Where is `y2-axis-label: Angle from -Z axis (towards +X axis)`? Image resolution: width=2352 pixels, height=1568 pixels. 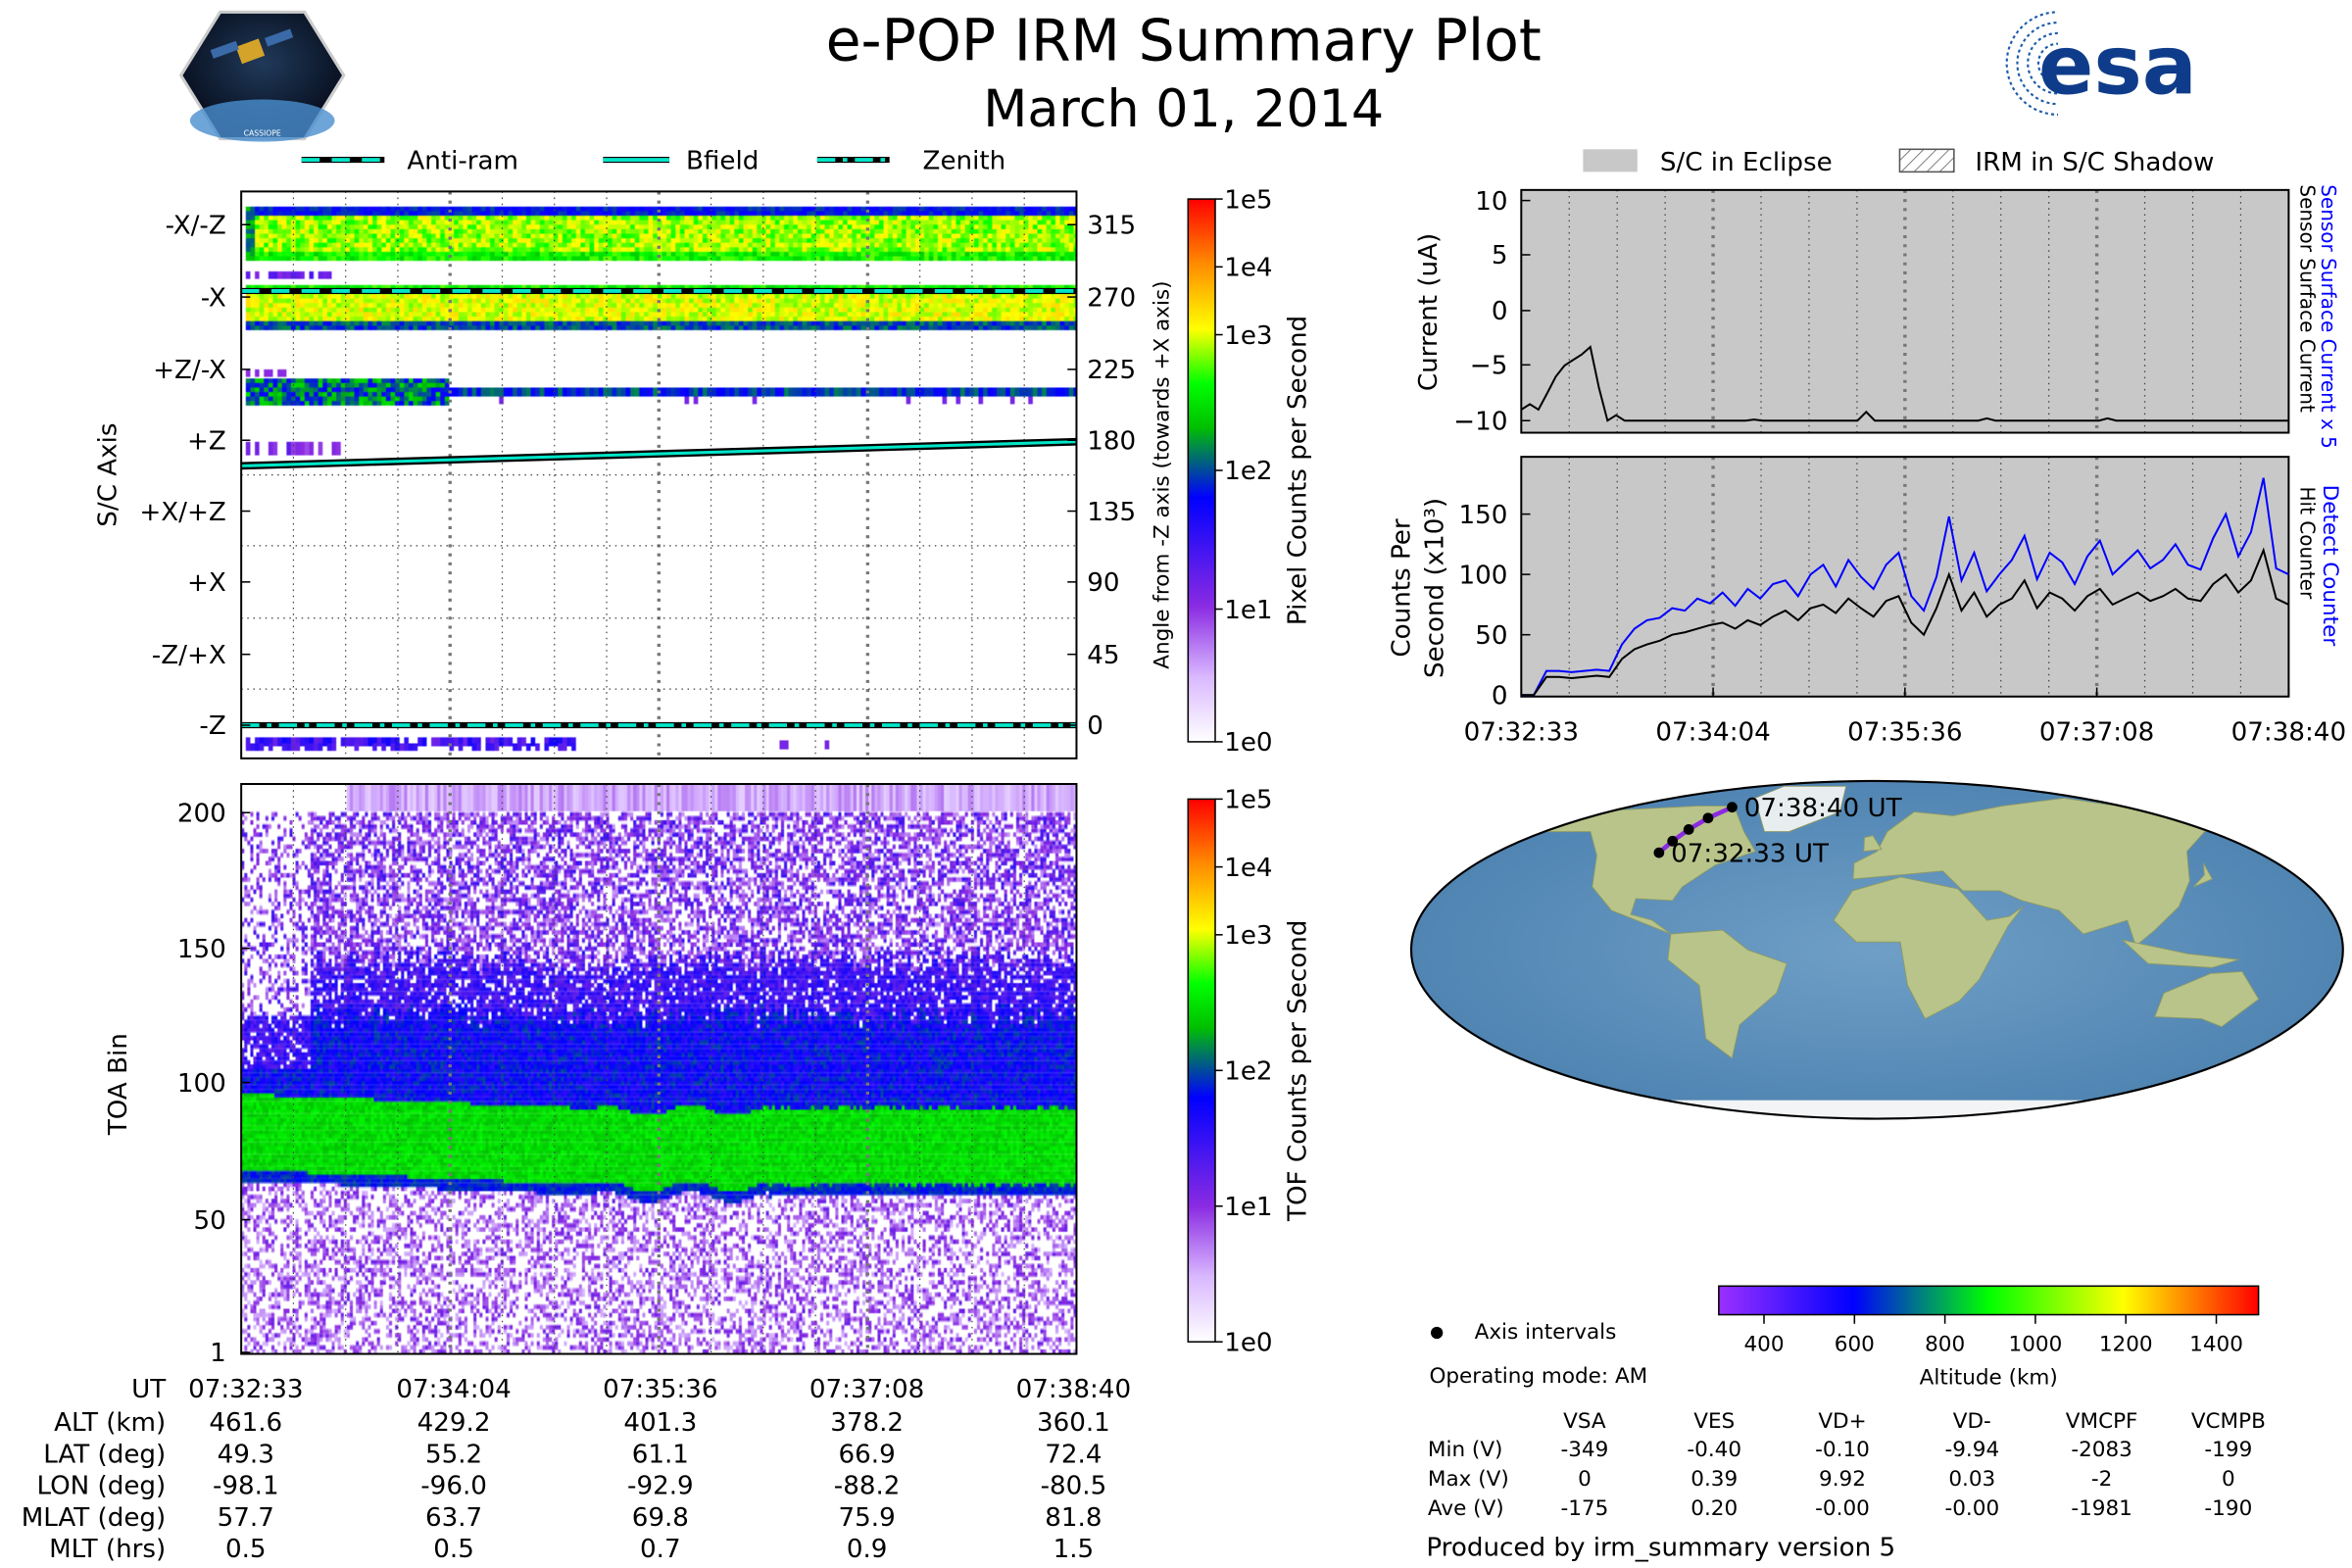
y2-axis-label: Angle from -Z axis (towards +X axis) is located at coordinates (1162, 474).